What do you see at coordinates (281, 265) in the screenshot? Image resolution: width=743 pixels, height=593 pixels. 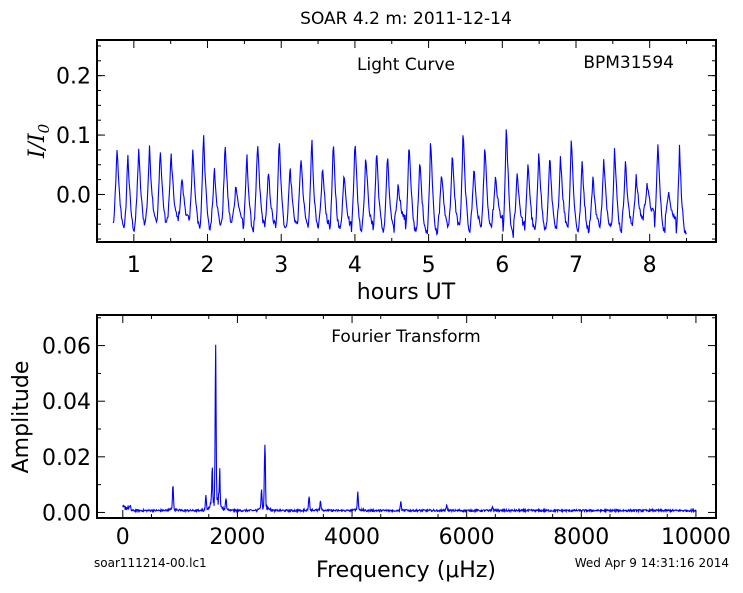 I see `light-curve-xtick-label: 3` at bounding box center [281, 265].